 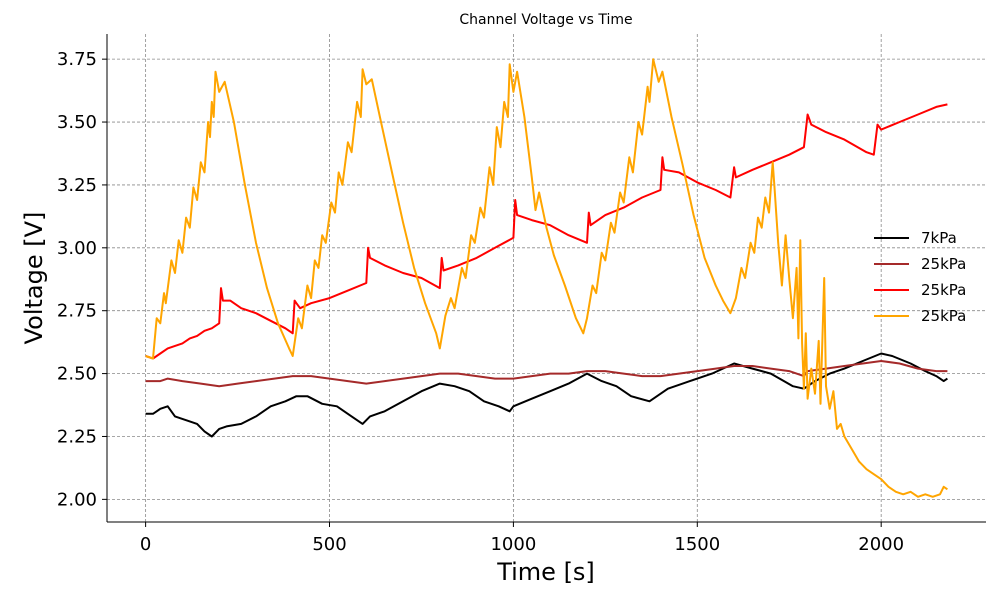 I want to click on y-tick-label-4: 3.00, so click(x=77, y=248).